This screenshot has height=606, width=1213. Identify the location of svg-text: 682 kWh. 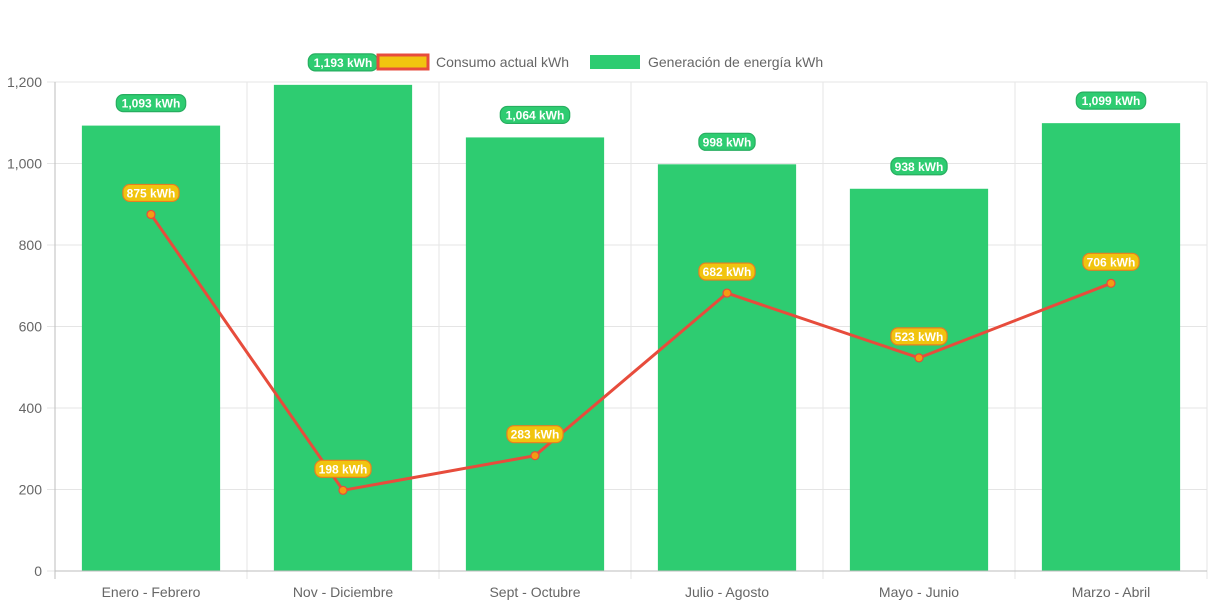
(727, 272).